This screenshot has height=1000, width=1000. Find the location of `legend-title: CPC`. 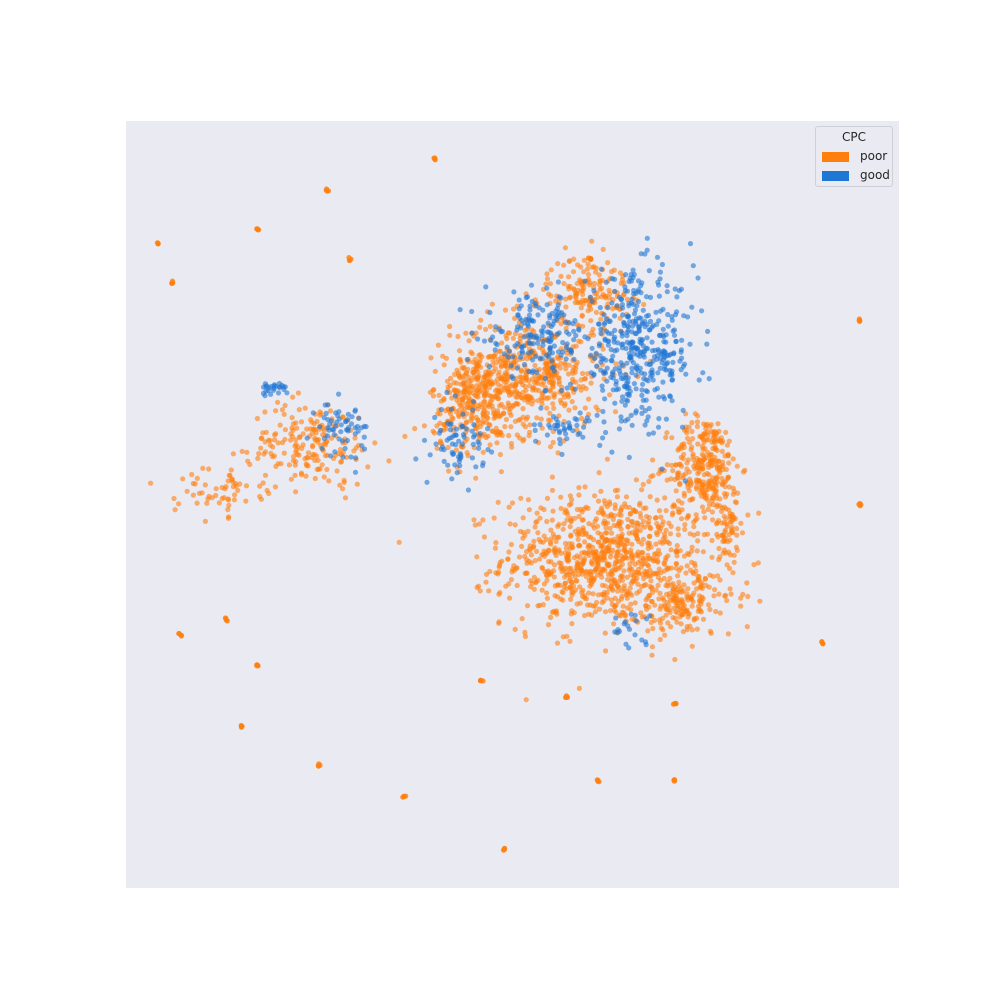

legend-title: CPC is located at coordinates (854, 137).